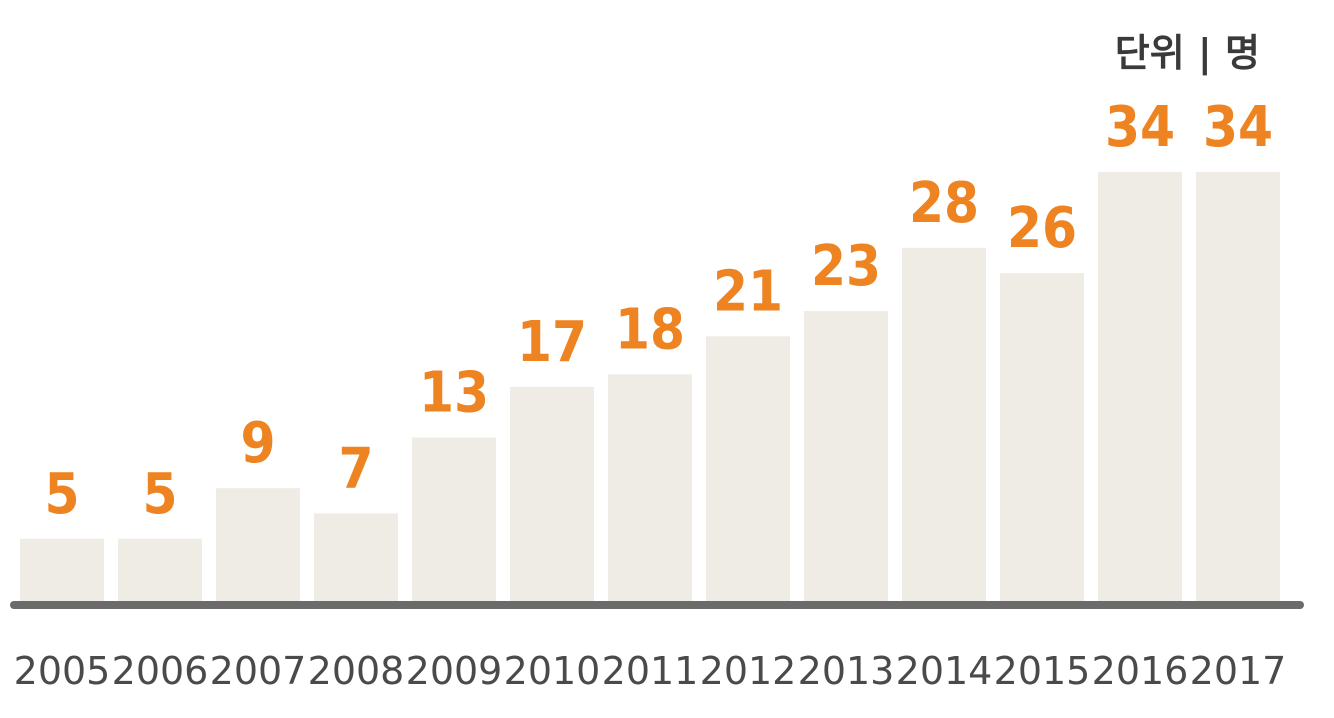 This screenshot has width=1334, height=718. What do you see at coordinates (1140, 671) in the screenshot?
I see `x-tick-label-2016: 2016` at bounding box center [1140, 671].